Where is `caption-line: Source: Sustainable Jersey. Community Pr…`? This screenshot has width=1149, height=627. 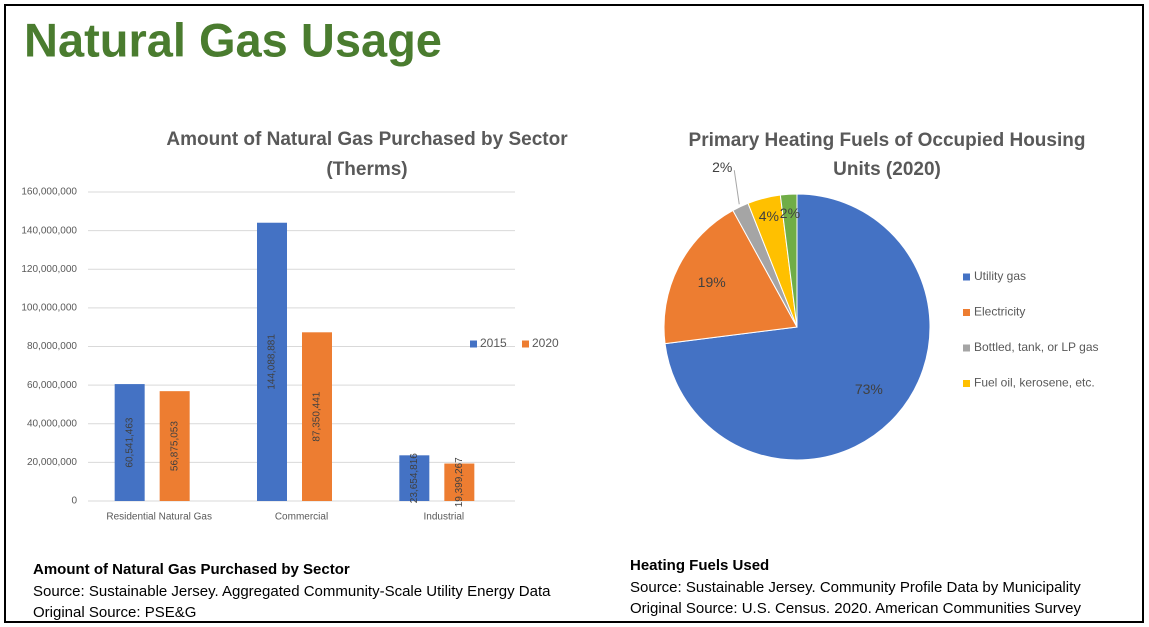 caption-line: Source: Sustainable Jersey. Community Pr… is located at coordinates (855, 587).